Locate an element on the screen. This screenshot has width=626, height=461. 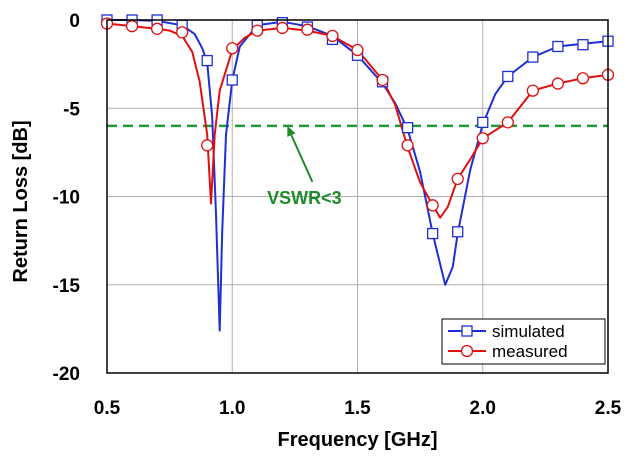
x-tick-label: 0.5 is located at coordinates (107, 408).